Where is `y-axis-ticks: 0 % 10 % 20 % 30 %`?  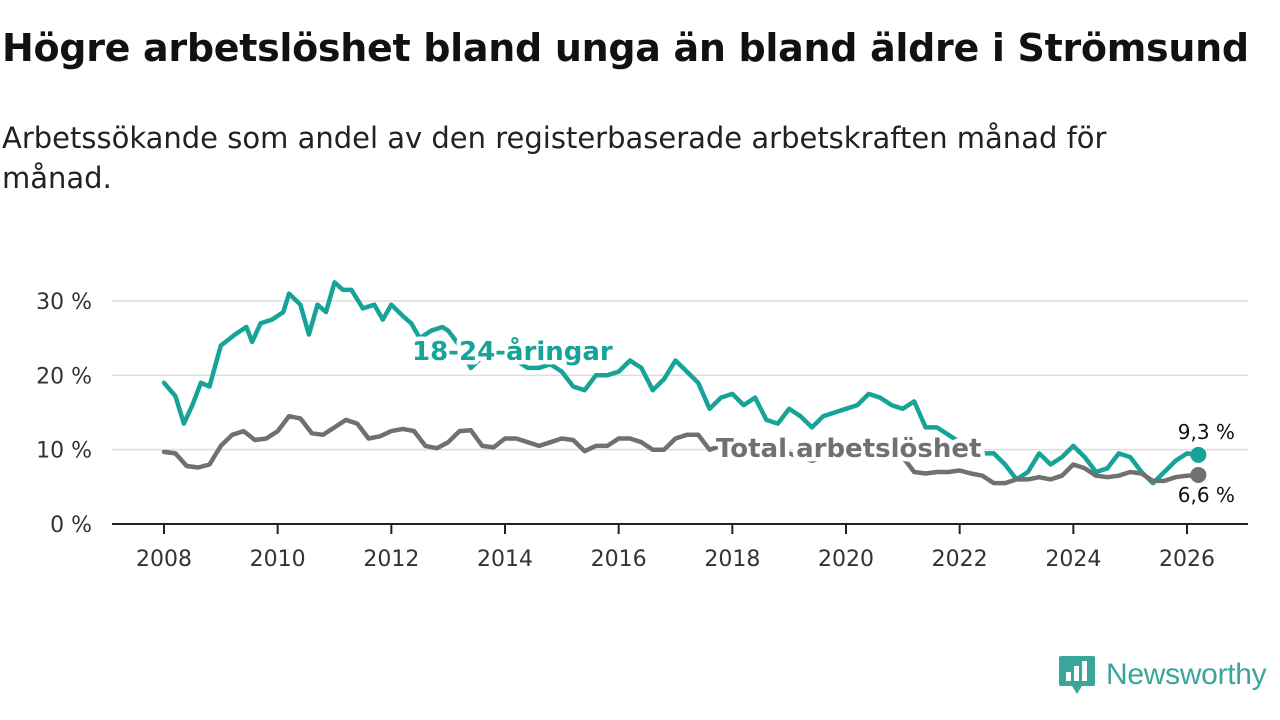
y-axis-ticks: 0 % 10 % 20 % 30 % is located at coordinates (64, 414).